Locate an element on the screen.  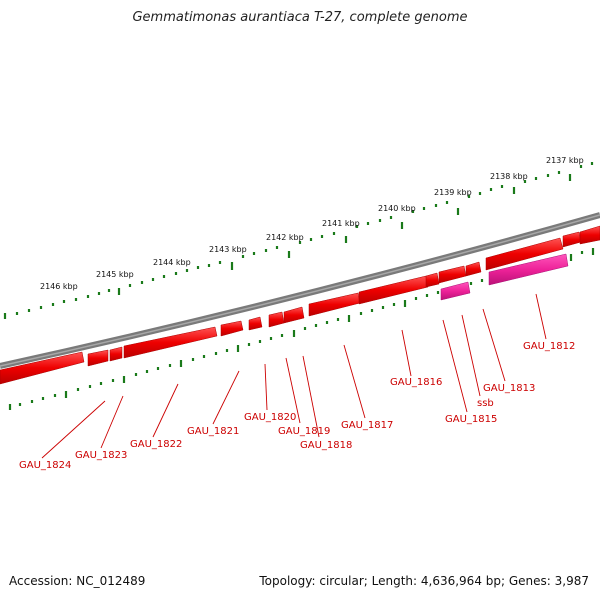
gene-label-gau-1816: GAU_1816 is located at coordinates (416, 382).